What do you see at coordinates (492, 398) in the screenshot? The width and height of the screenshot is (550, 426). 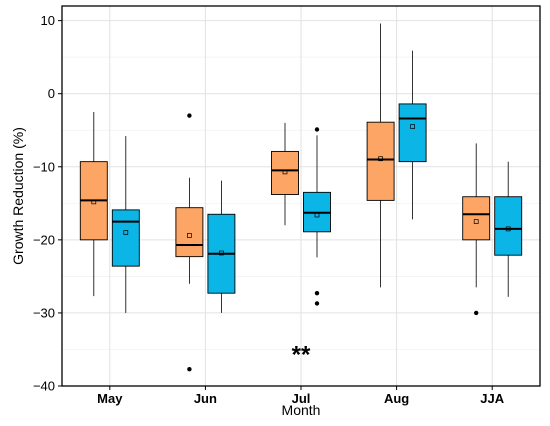 I see `x-tick-label: JJA` at bounding box center [492, 398].